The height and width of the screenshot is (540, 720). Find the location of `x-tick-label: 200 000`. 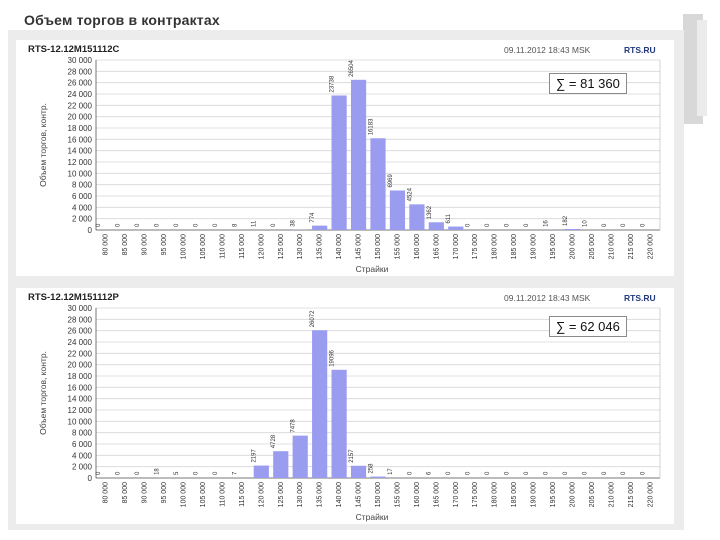

x-tick-label: 200 000 is located at coordinates (572, 246).